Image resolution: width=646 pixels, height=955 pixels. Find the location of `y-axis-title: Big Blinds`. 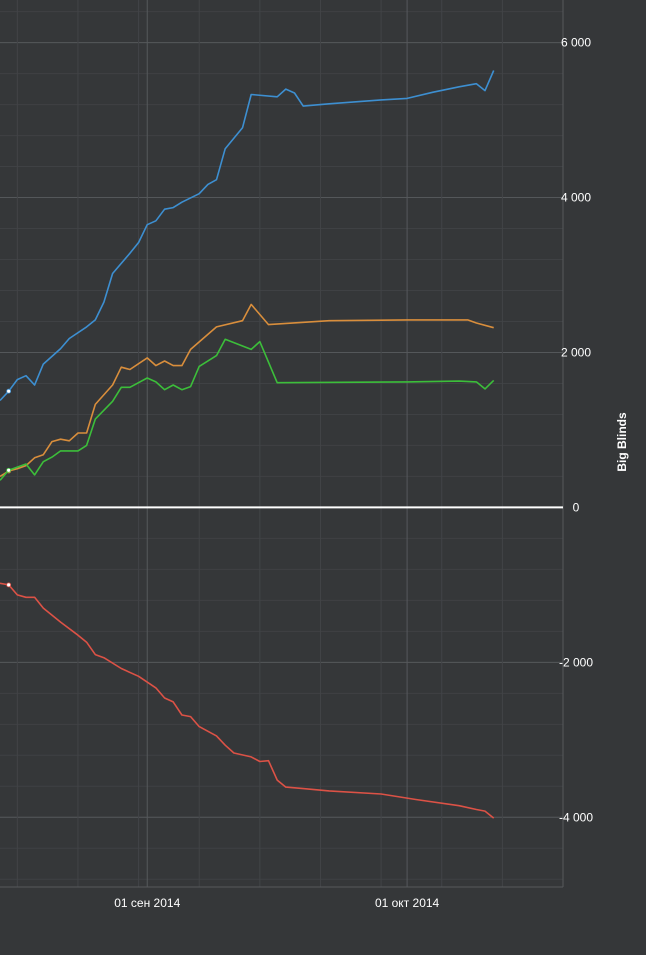

y-axis-title: Big Blinds is located at coordinates (622, 442).